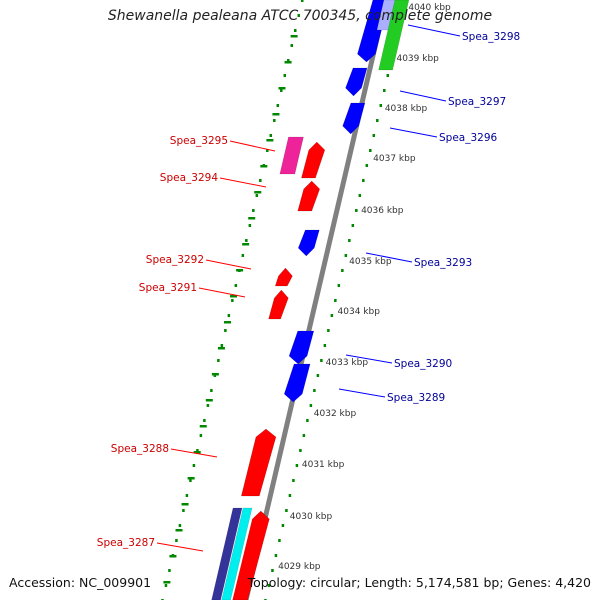  Describe the element at coordinates (468, 138) in the screenshot. I see `gene-label-right: Spea_3296` at that location.